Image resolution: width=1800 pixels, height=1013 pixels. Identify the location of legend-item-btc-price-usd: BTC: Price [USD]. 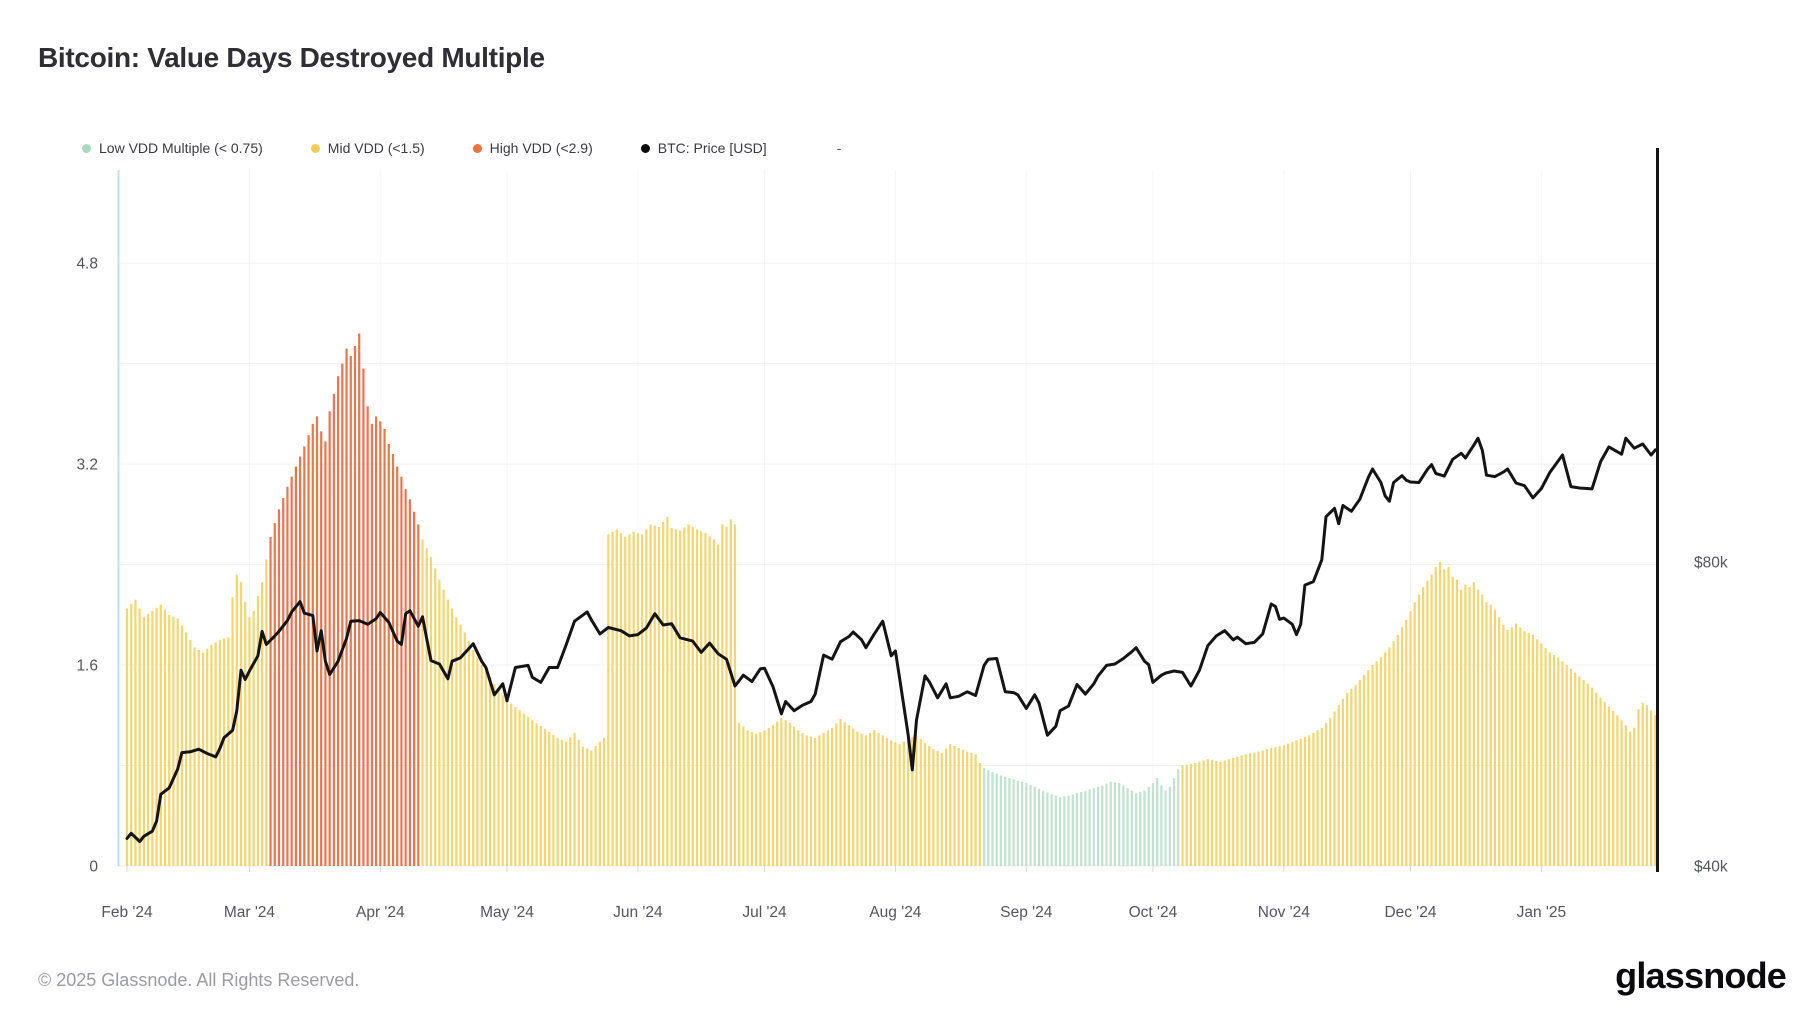
(703, 148).